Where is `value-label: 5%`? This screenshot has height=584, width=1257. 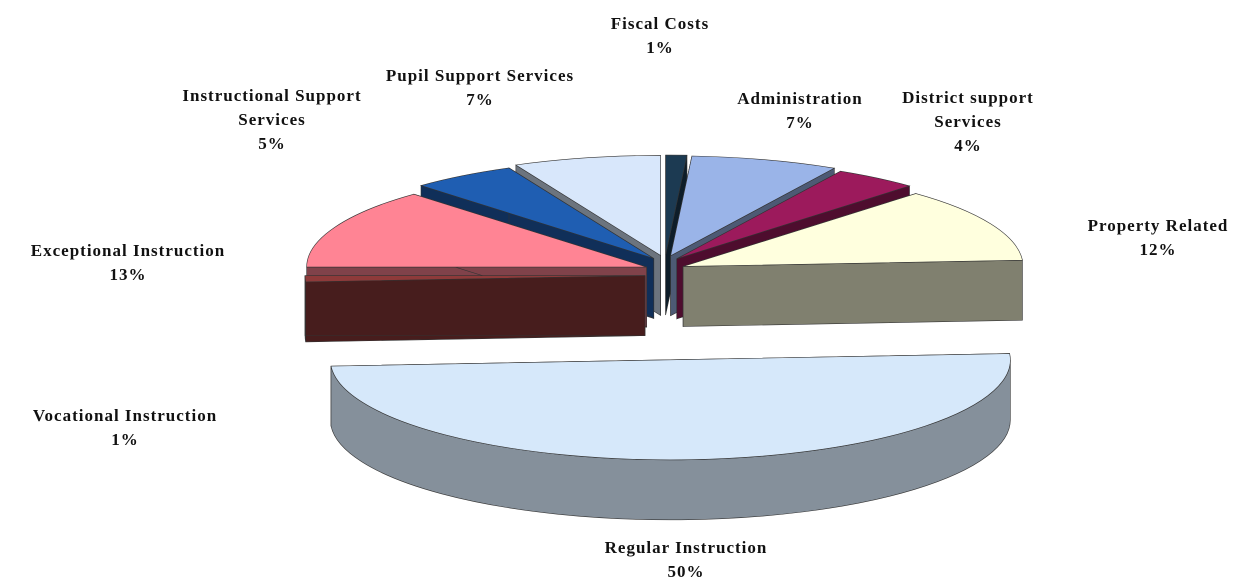
value-label: 5% is located at coordinates (272, 143).